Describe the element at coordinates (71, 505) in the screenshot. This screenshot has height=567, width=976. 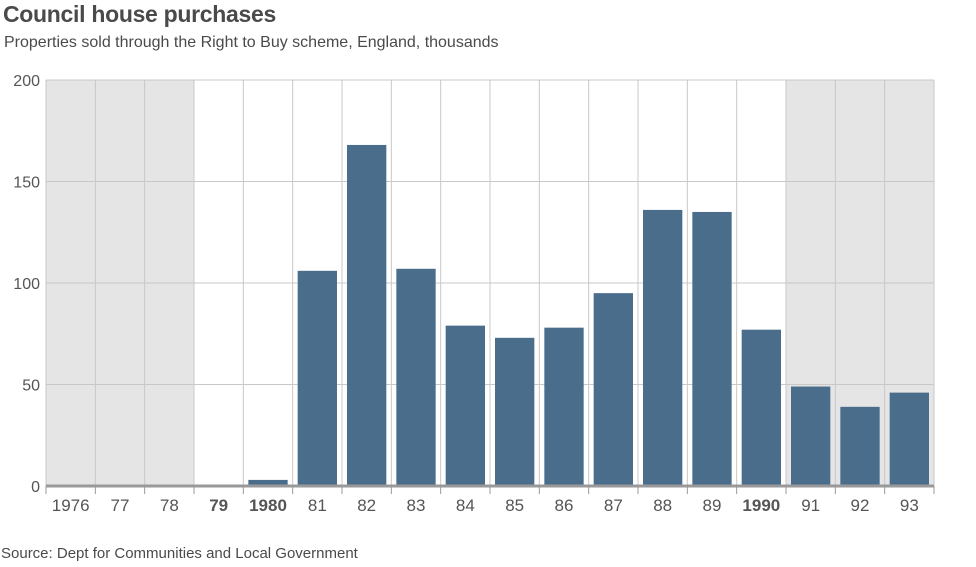
I see `x-tick-label-1976: 1976` at that location.